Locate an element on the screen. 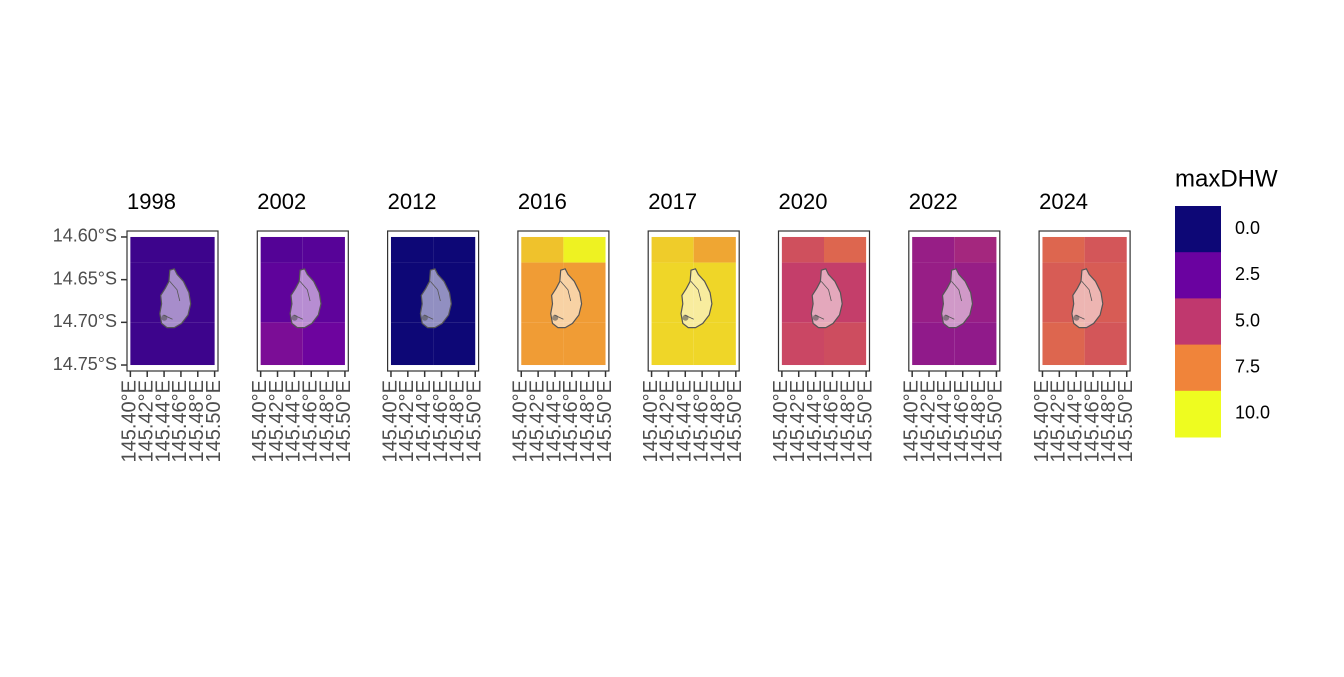  legend-label: 0.0 is located at coordinates (1247, 228).